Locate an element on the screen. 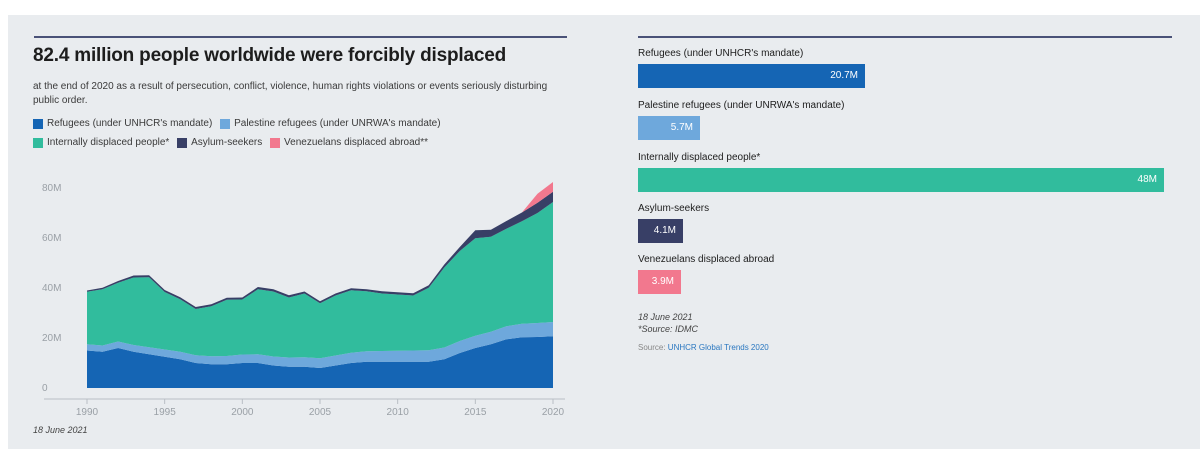  legend-label-idp: Internally displaced people* is located at coordinates (108, 142).